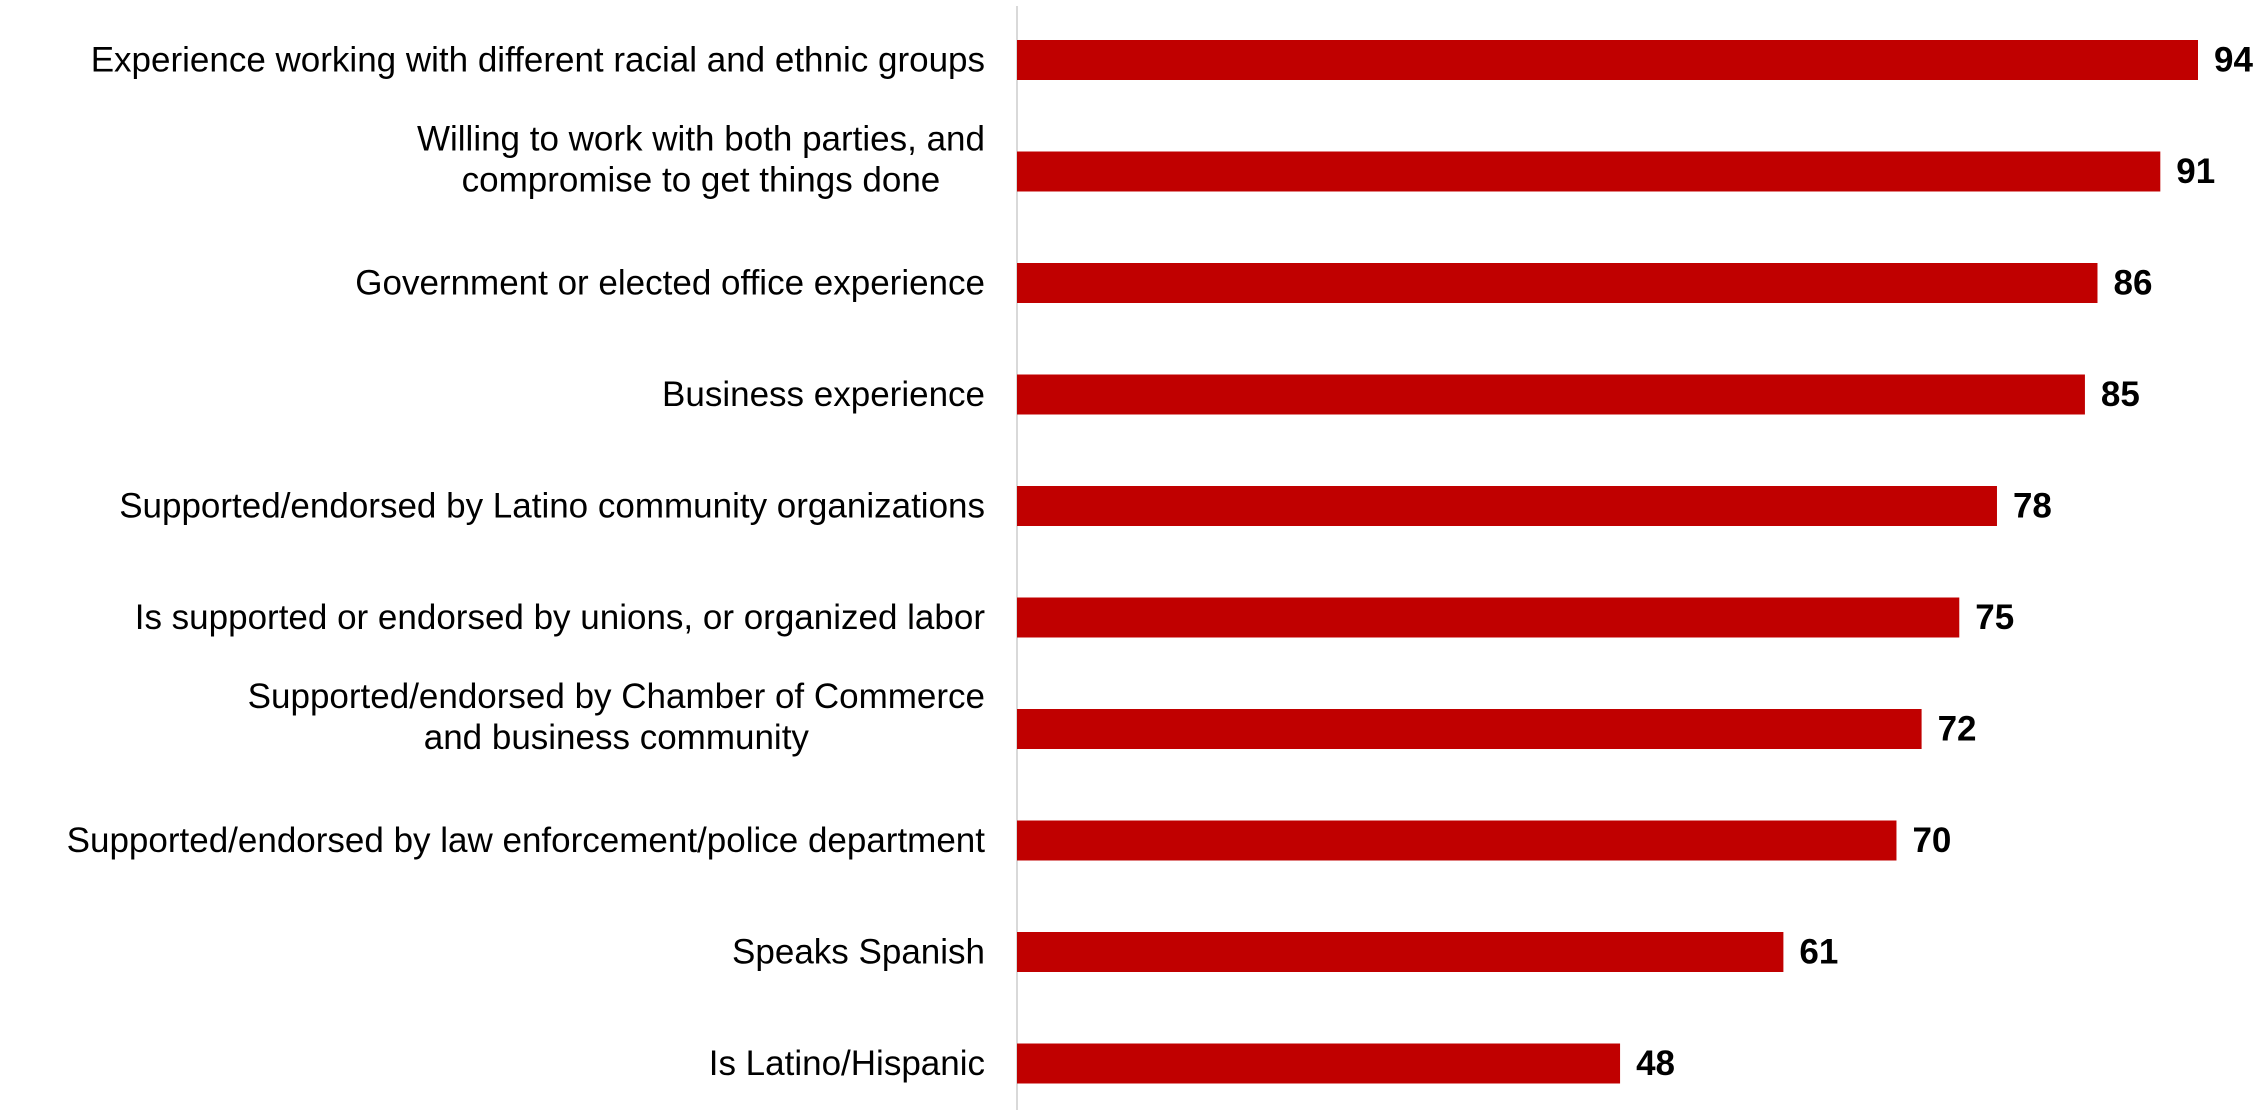 The image size is (2254, 1110). I want to click on category-label-3: Government or elected office experience, so click(670, 283).